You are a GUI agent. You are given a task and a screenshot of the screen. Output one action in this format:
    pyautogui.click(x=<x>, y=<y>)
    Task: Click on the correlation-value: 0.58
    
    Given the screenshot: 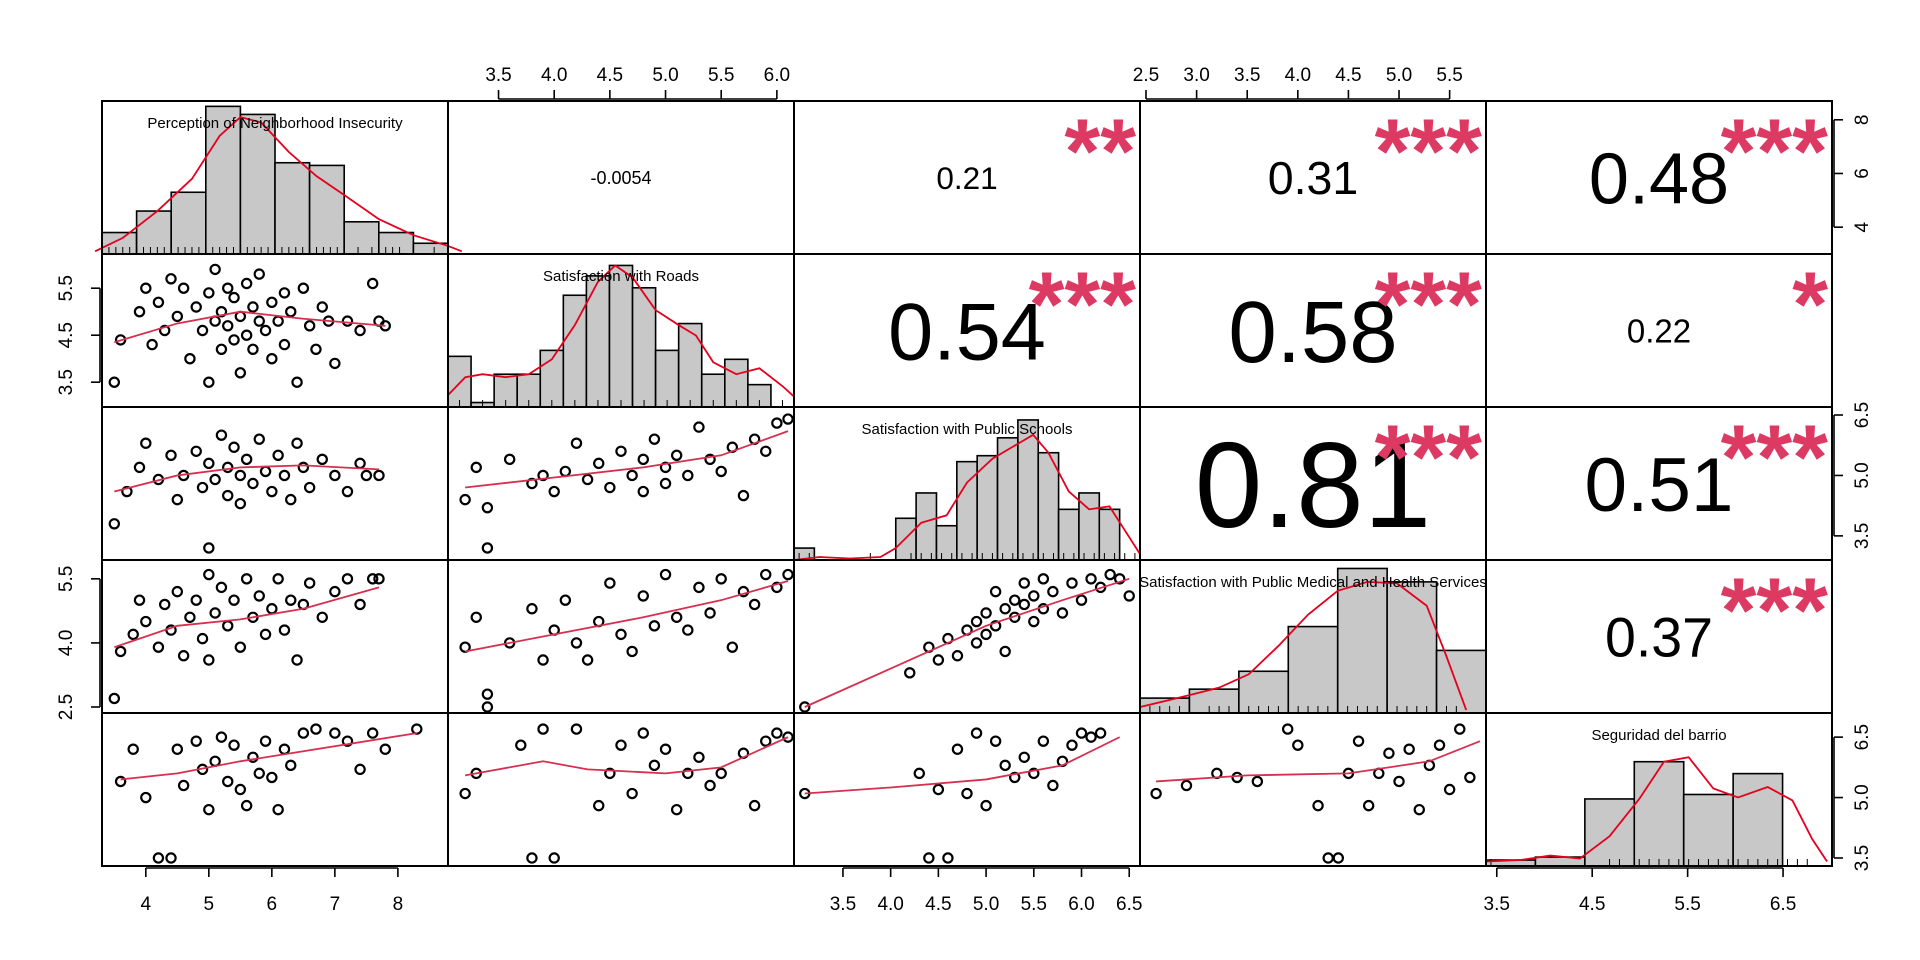 What is the action you would take?
    pyautogui.click(x=1312, y=332)
    